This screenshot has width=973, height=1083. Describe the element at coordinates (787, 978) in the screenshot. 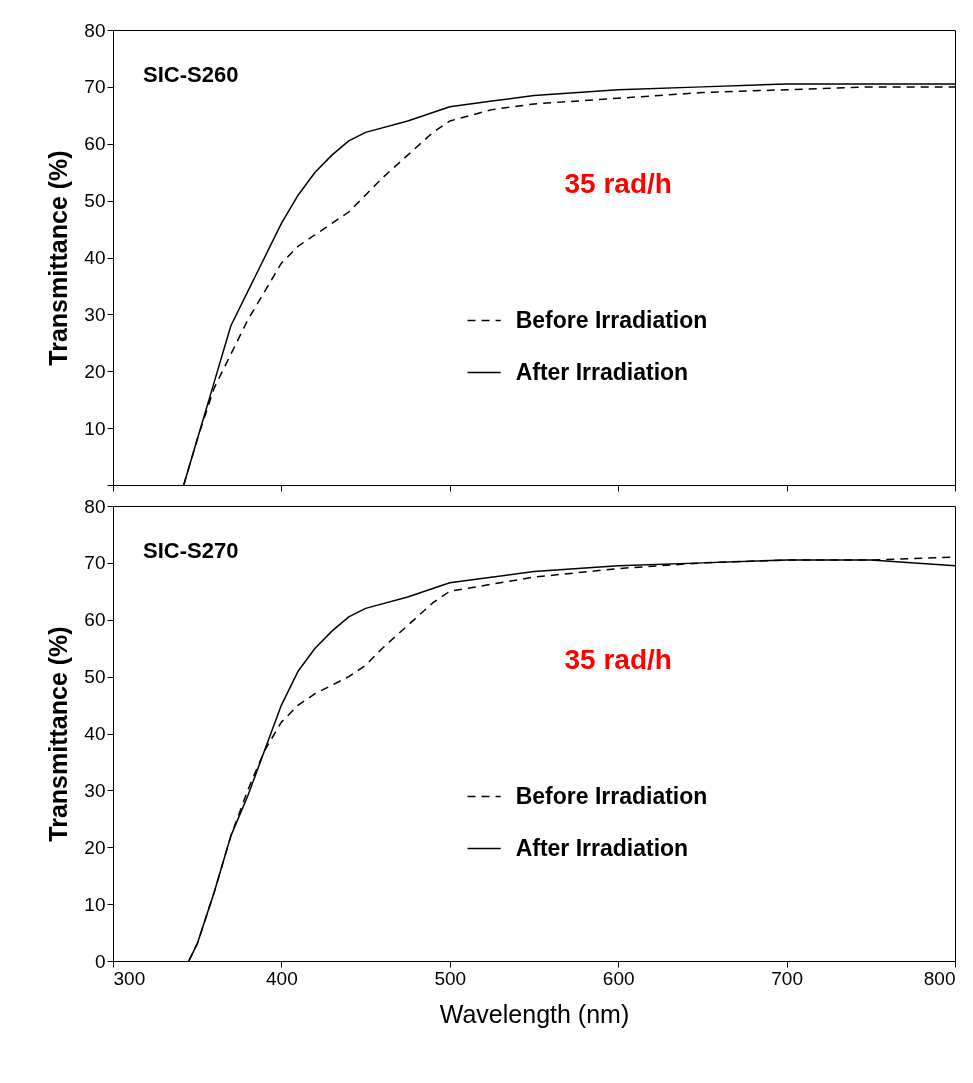

I see `x-tick-label: 700` at that location.